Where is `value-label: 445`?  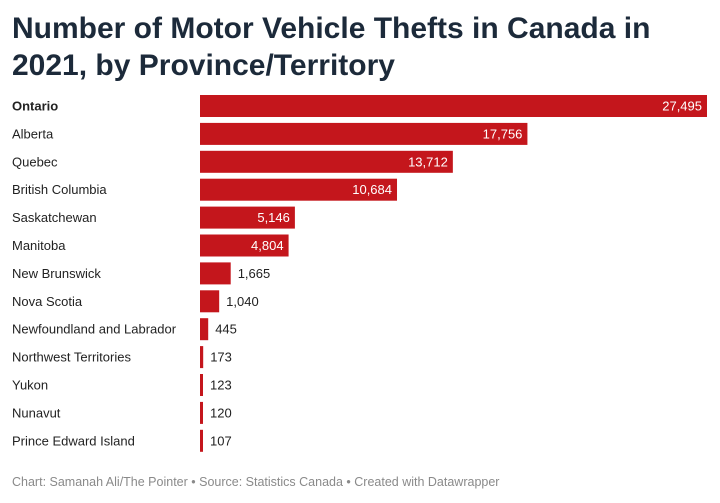
value-label: 445 is located at coordinates (226, 329).